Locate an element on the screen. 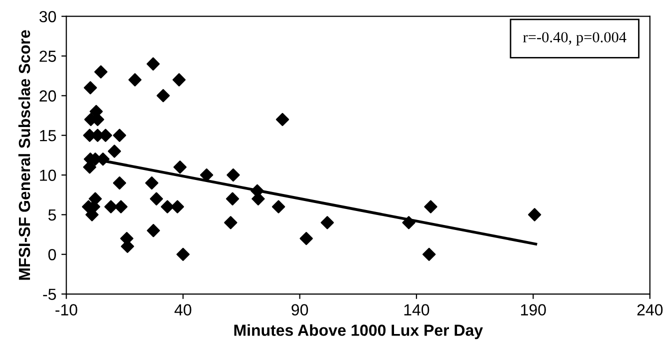 The height and width of the screenshot is (363, 670). x-tick-label: 90 is located at coordinates (300, 310).